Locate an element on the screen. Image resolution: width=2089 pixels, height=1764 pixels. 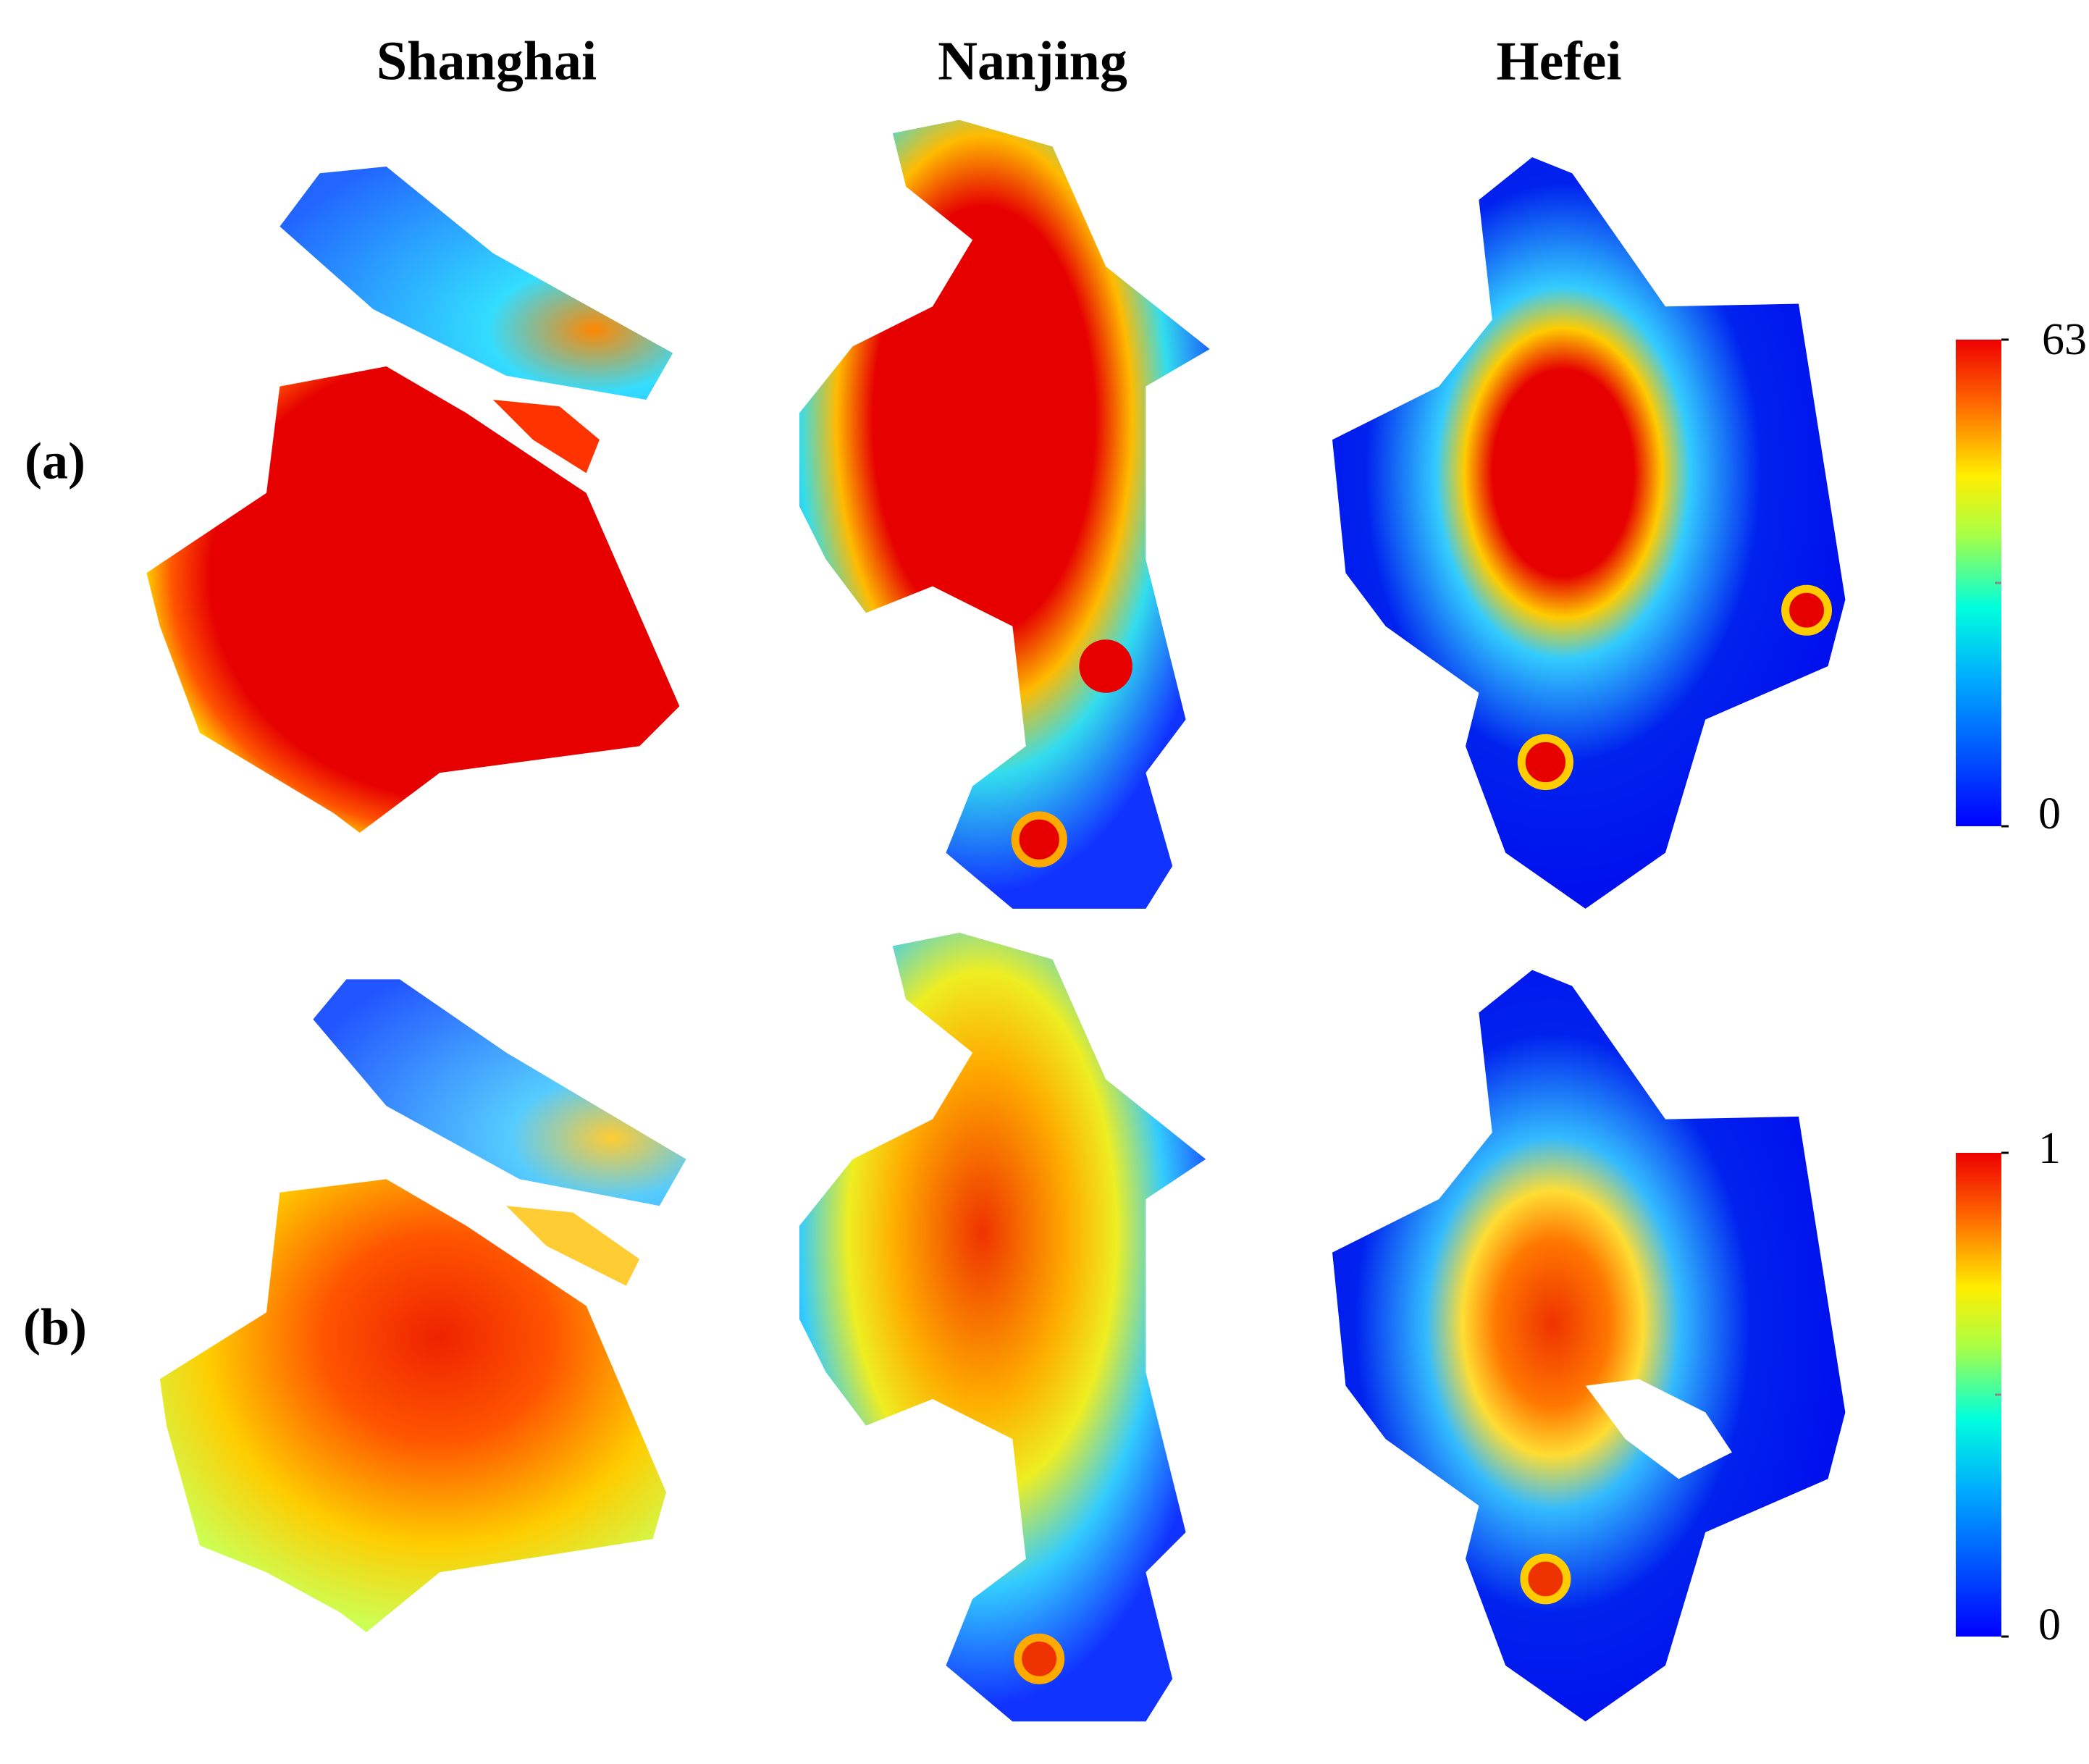
column-title: Shanghai is located at coordinates (487, 60).